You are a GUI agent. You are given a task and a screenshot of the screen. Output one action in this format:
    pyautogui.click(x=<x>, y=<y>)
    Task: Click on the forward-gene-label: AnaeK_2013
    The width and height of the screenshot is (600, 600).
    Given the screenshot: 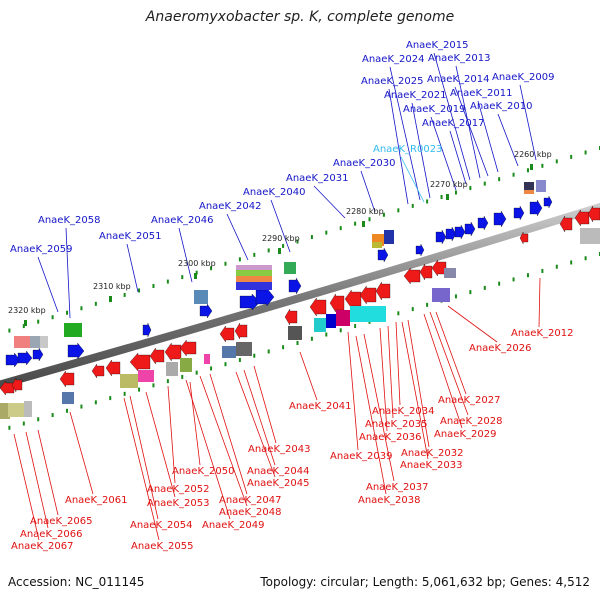 What is the action you would take?
    pyautogui.click(x=459, y=58)
    